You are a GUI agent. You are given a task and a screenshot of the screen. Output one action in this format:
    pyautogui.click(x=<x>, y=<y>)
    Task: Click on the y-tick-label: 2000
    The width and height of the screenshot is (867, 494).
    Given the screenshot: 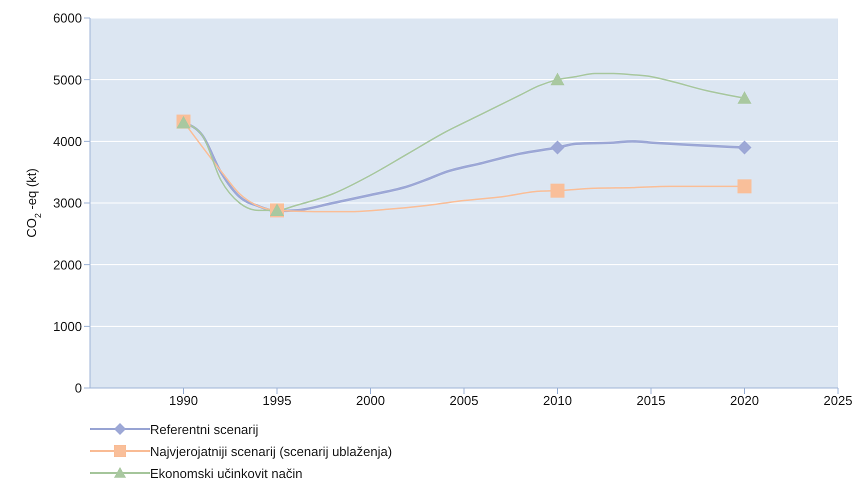 What is the action you would take?
    pyautogui.click(x=67, y=264)
    